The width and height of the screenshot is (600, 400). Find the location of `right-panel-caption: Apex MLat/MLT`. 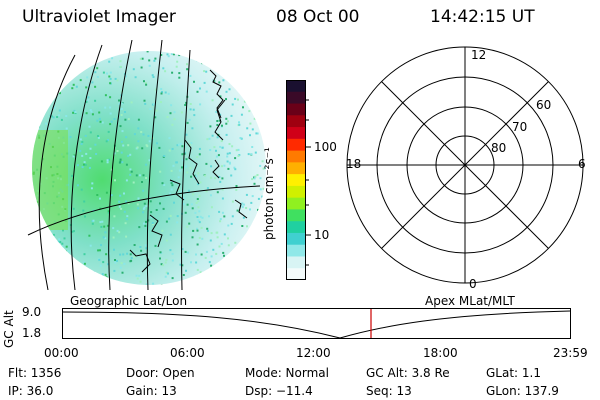

right-panel-caption: Apex MLat/MLT is located at coordinates (470, 301).